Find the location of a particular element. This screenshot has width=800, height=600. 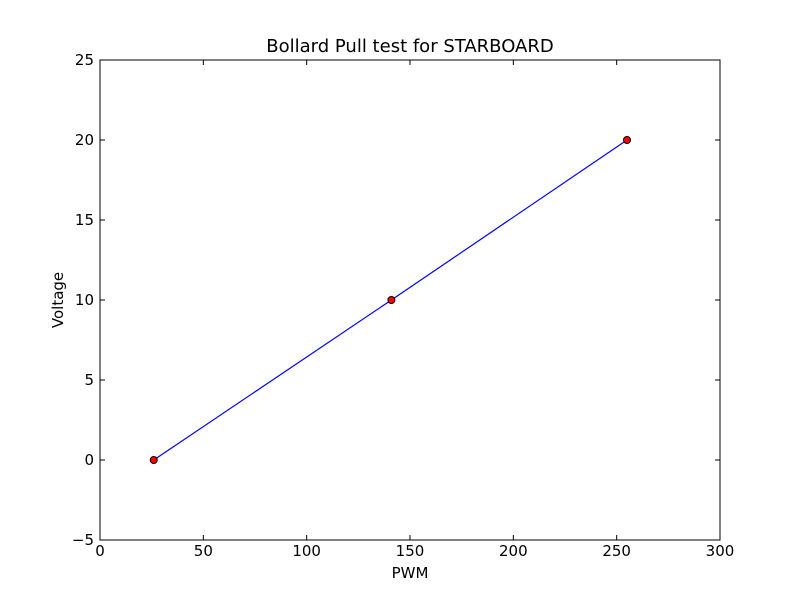

x-tick-label: 300 is located at coordinates (720, 551).